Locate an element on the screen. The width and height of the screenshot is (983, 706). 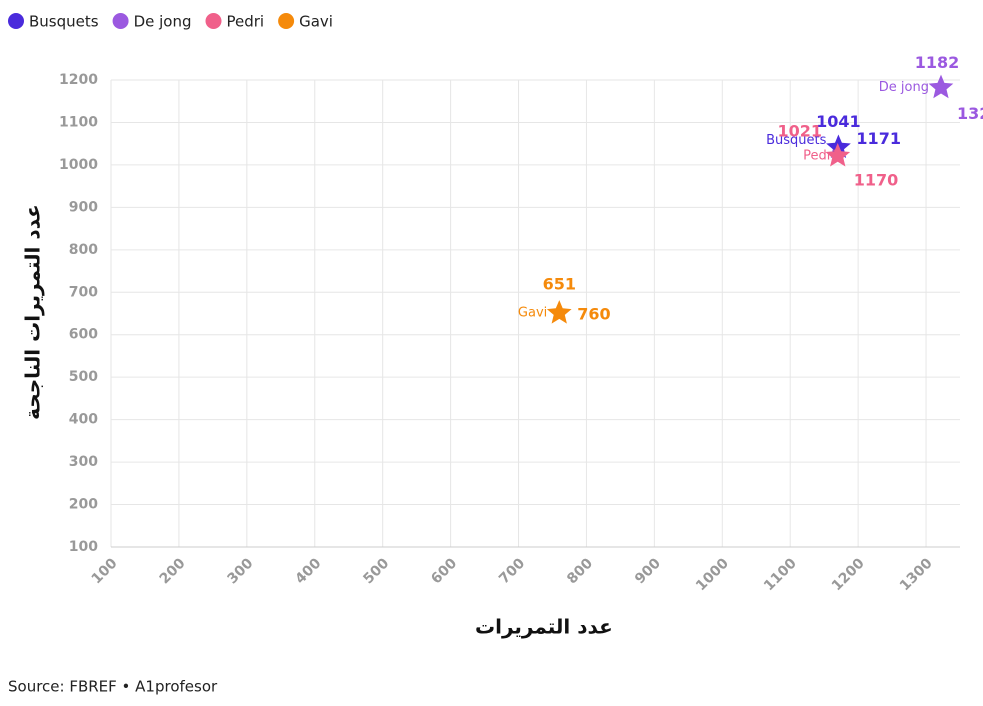
source: Source: FBREF • A1profesor is located at coordinates (113, 687).